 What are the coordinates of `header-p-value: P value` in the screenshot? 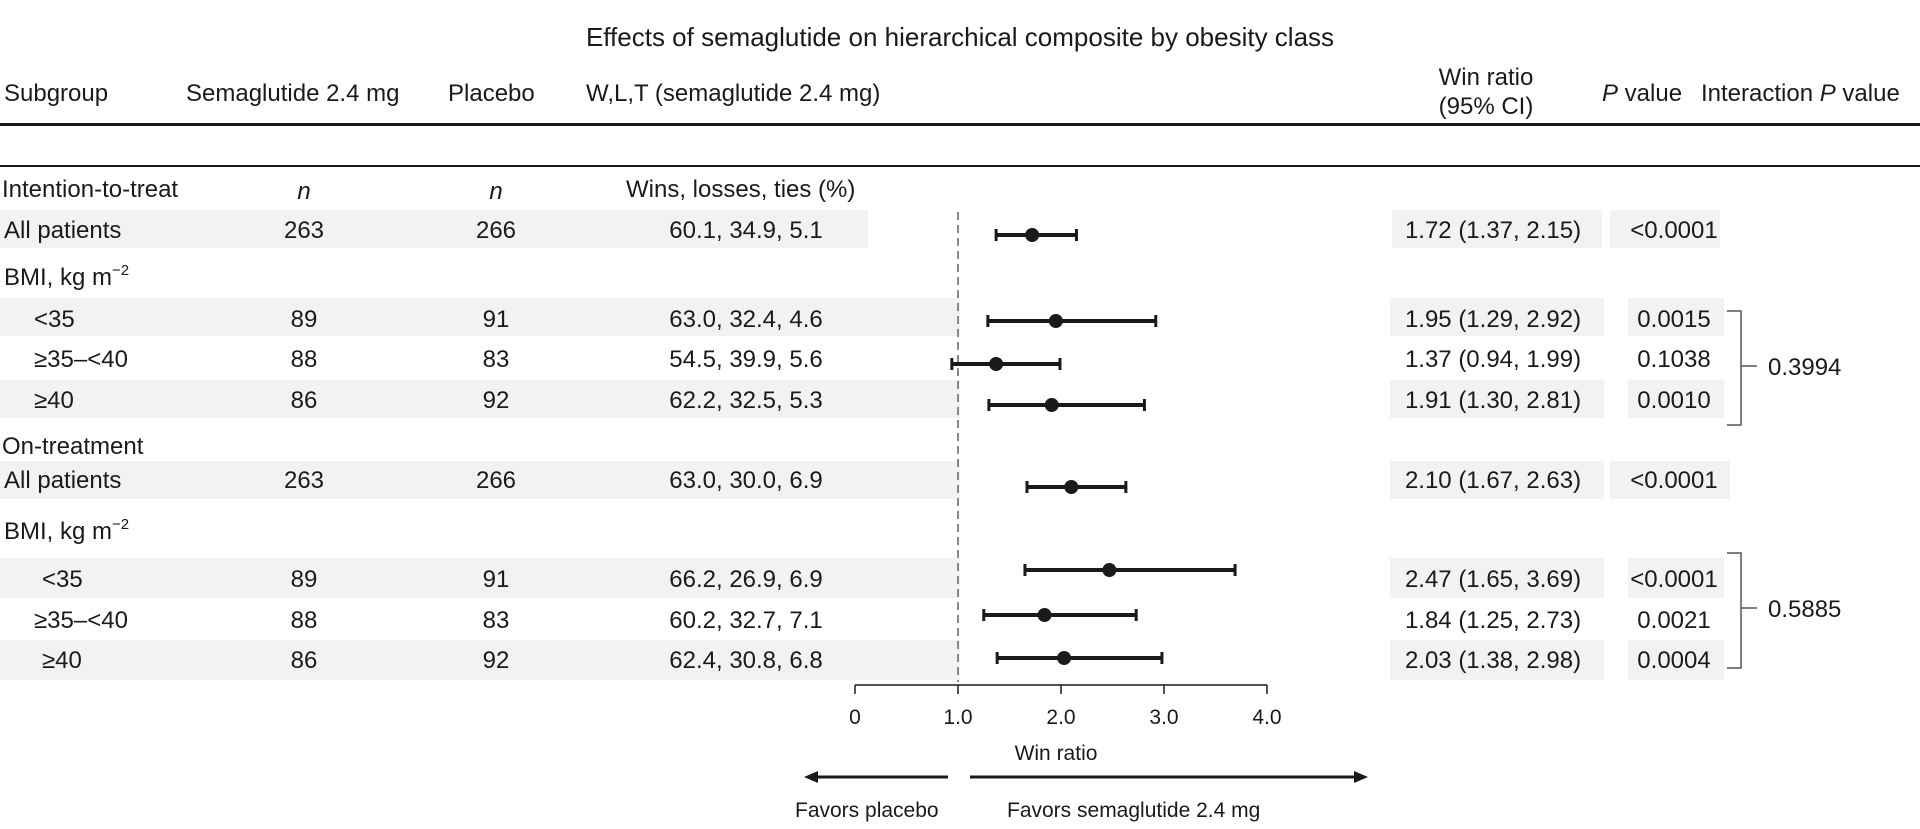 It's located at (1642, 94).